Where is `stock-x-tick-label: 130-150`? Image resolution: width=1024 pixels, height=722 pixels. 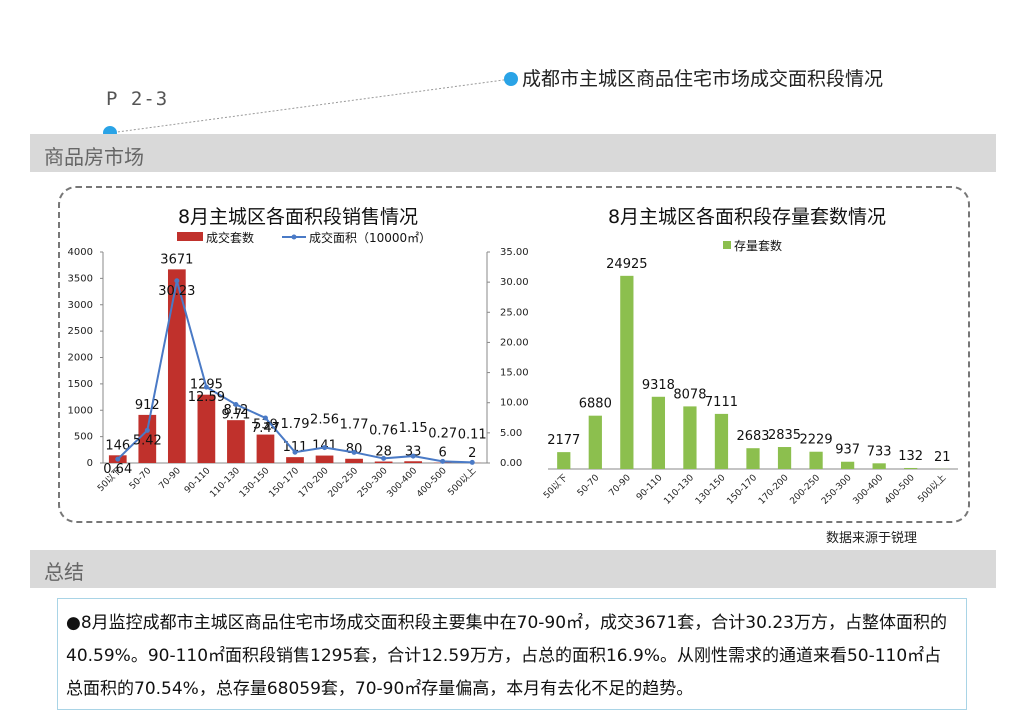
stock-x-tick-label: 130-150 is located at coordinates (711, 490).